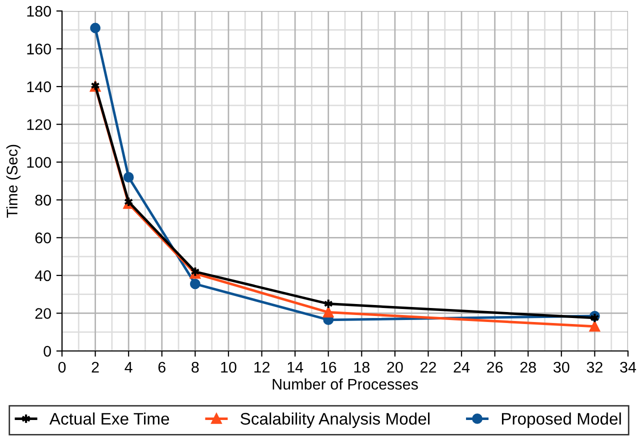  What do you see at coordinates (13, 181) in the screenshot?
I see `y-axis-title: Time (Sec)` at bounding box center [13, 181].